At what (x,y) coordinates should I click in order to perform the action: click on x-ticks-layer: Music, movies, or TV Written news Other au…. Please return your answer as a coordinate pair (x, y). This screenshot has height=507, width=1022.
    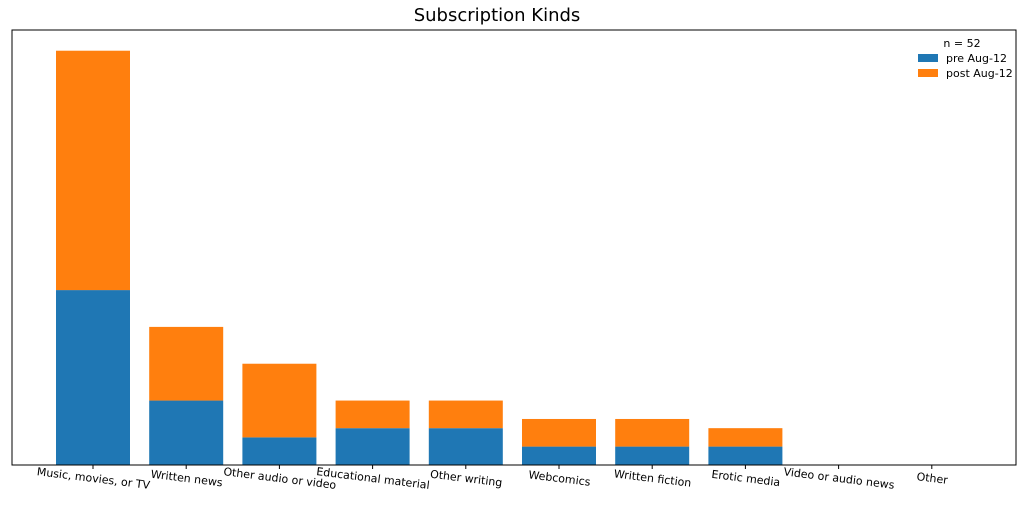
    Looking at the image, I should click on (492, 478).